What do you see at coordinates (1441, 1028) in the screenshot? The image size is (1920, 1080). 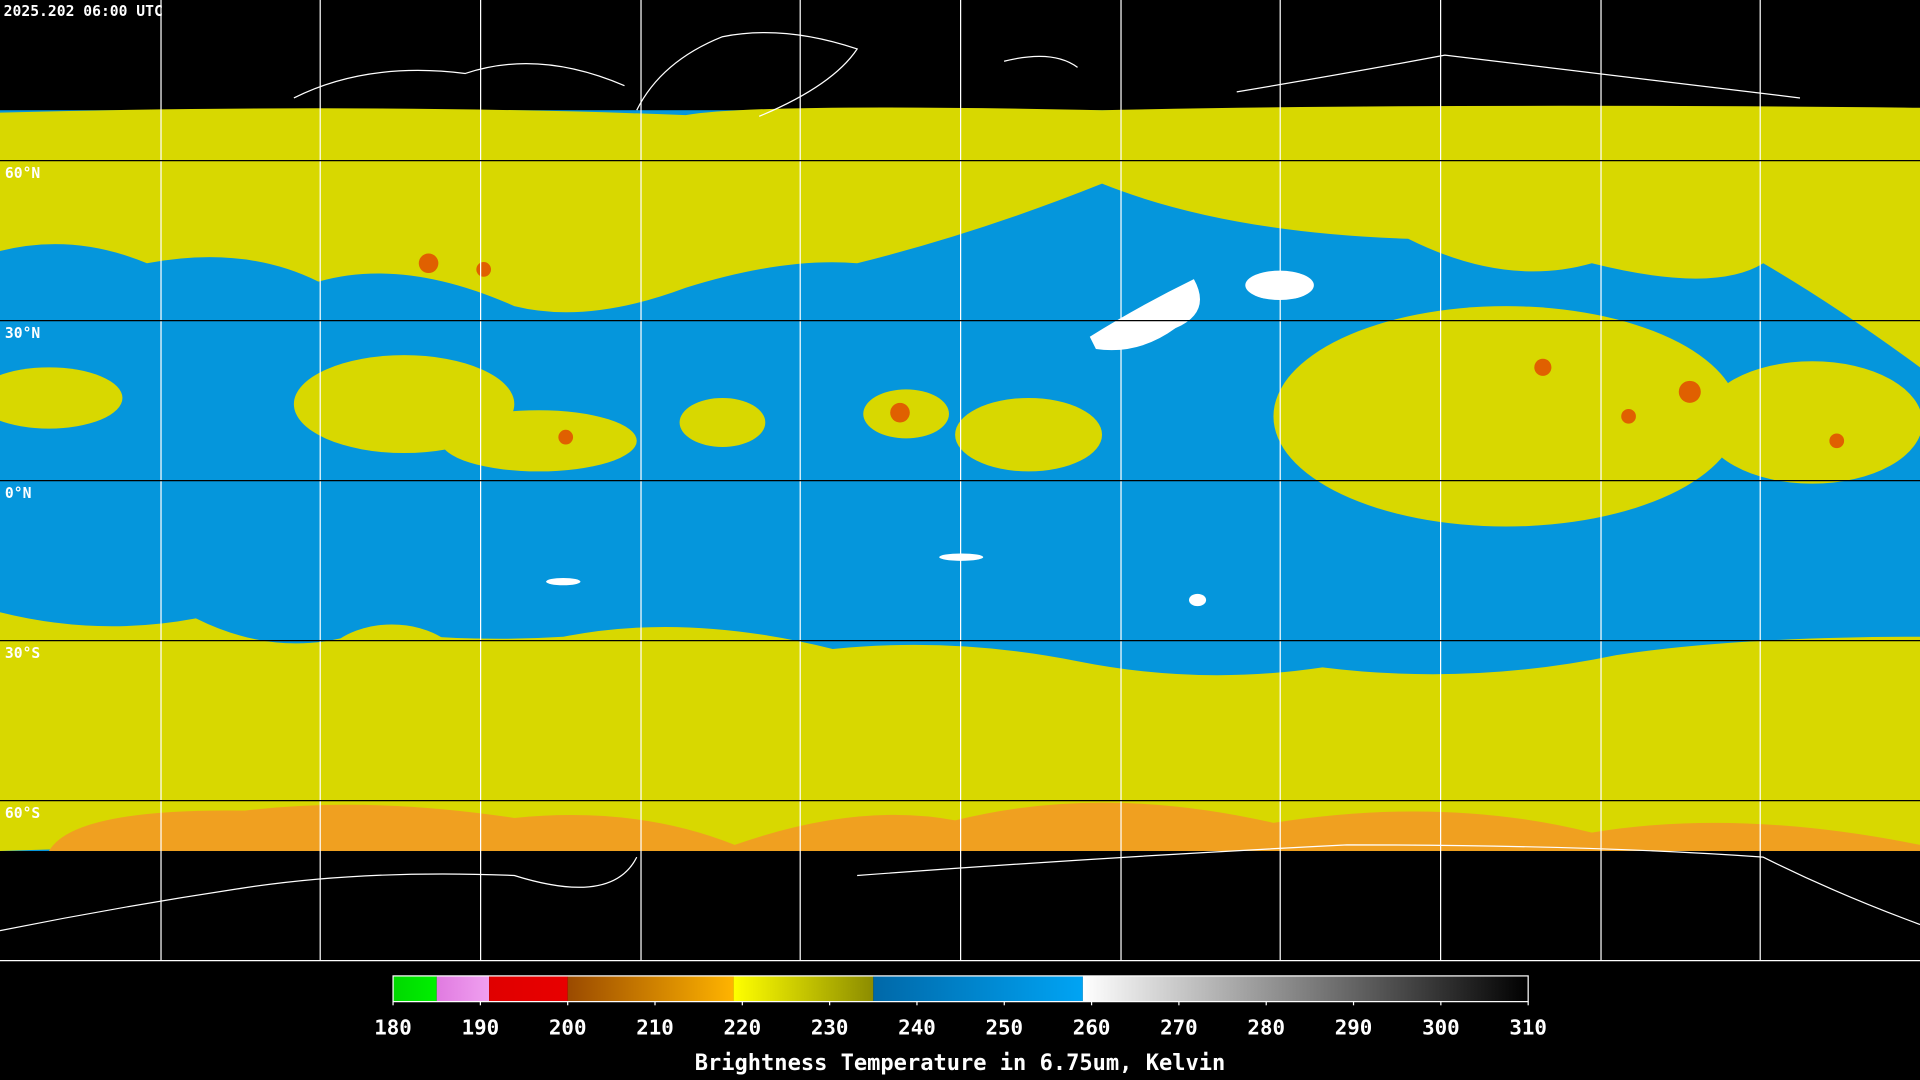 I see `colorbar-tick-label: 300` at bounding box center [1441, 1028].